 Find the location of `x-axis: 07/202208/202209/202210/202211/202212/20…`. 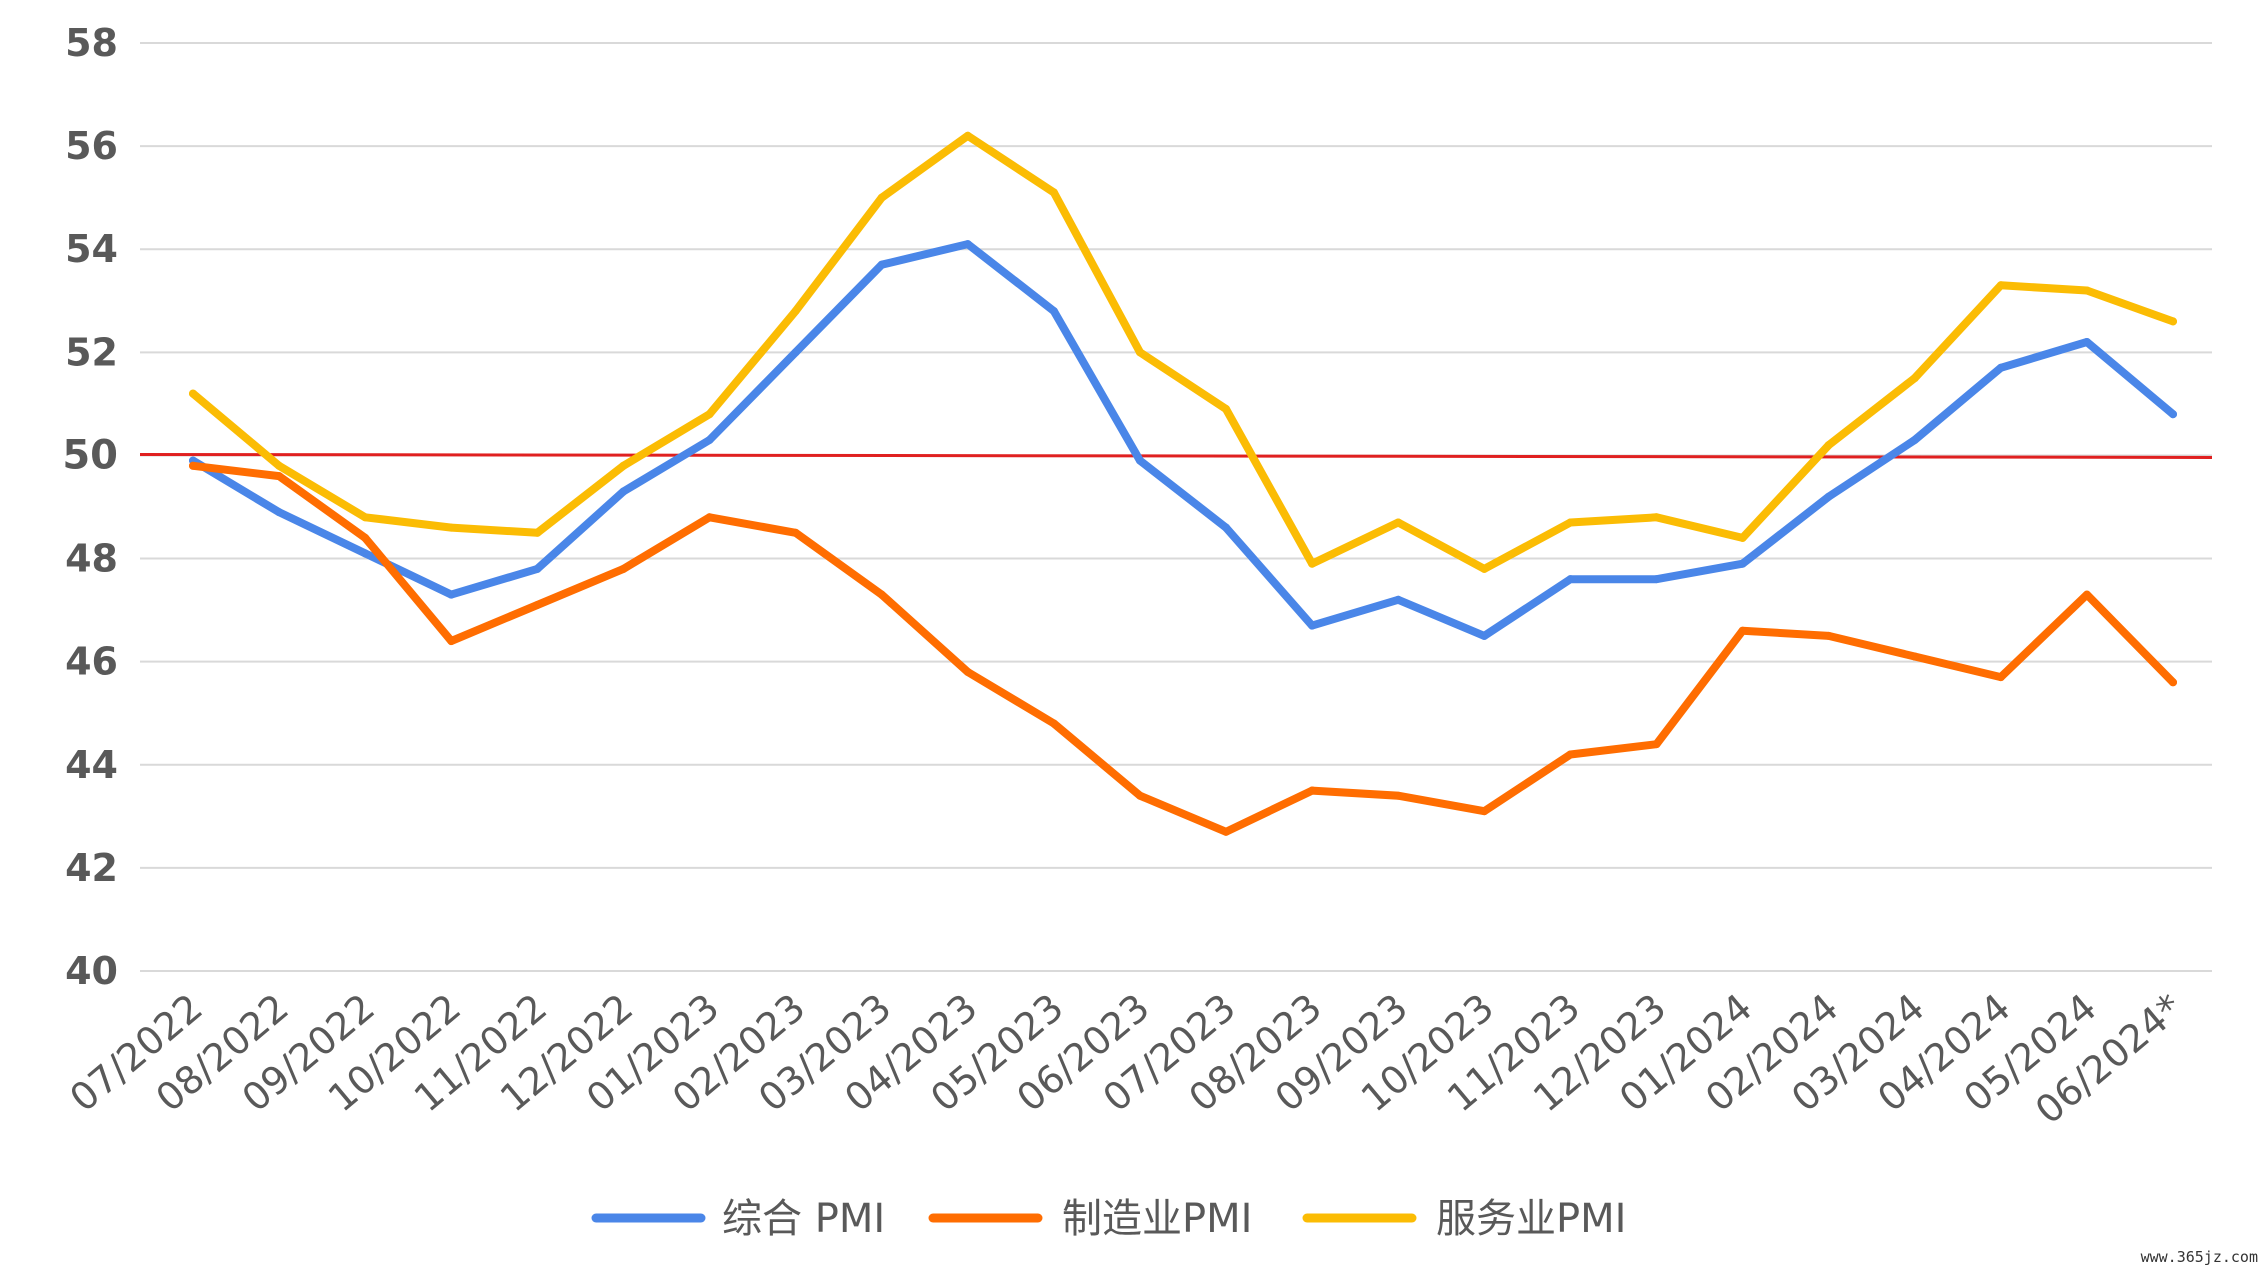

x-axis: 07/202208/202209/202210/202211/202212/20… is located at coordinates (1126, 1058).